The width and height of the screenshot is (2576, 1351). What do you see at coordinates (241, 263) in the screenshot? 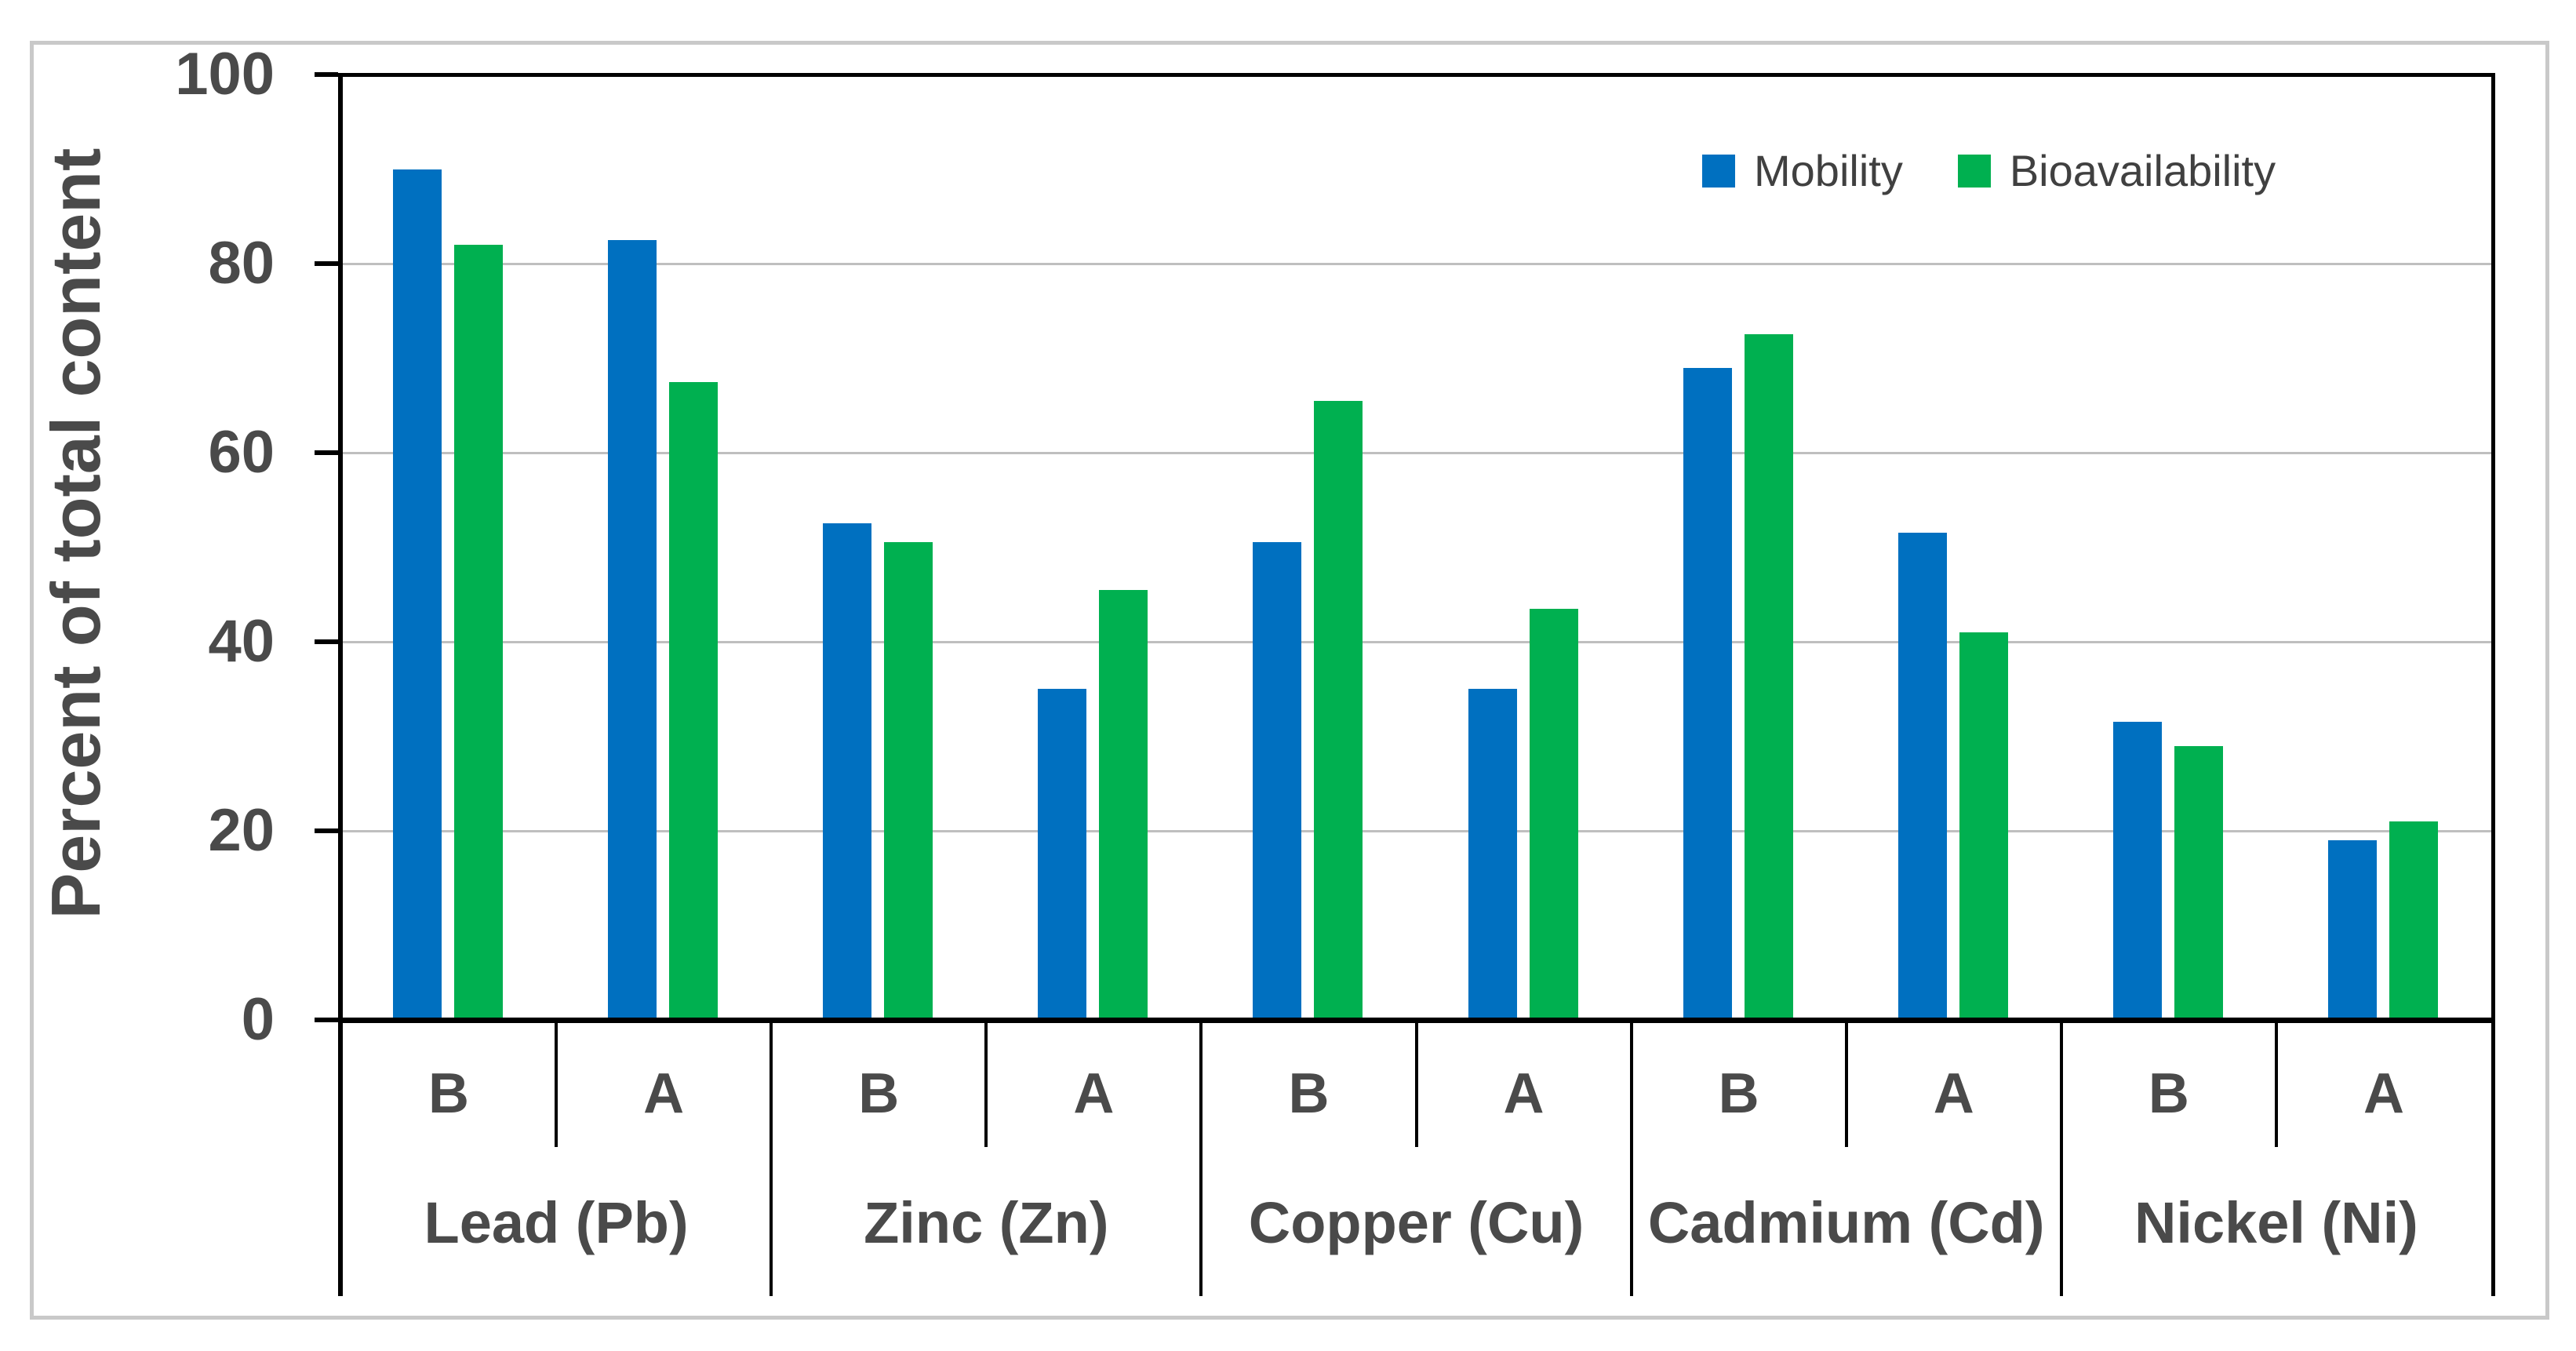
I see `y-tick-label-80: 80` at bounding box center [241, 263].